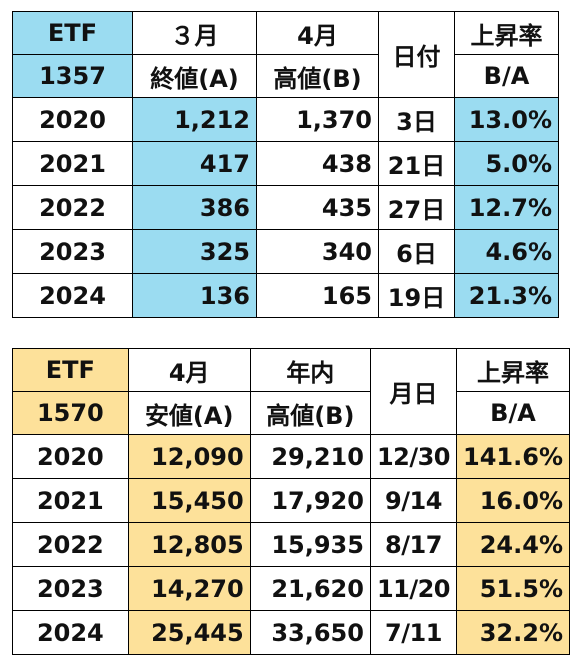 The height and width of the screenshot is (668, 570). I want to click on table-row: 2022 386 435 27日 12.7%, so click(285, 207).